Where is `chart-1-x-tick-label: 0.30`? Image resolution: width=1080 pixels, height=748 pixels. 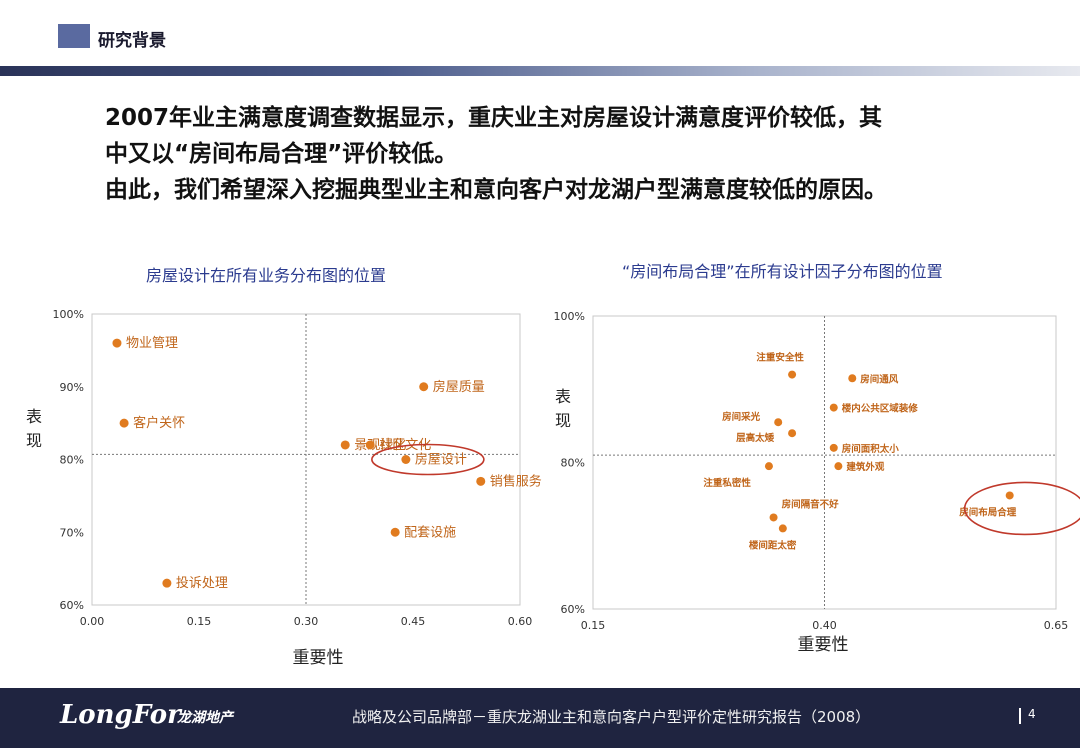 chart-1-x-tick-label: 0.30 is located at coordinates (306, 621).